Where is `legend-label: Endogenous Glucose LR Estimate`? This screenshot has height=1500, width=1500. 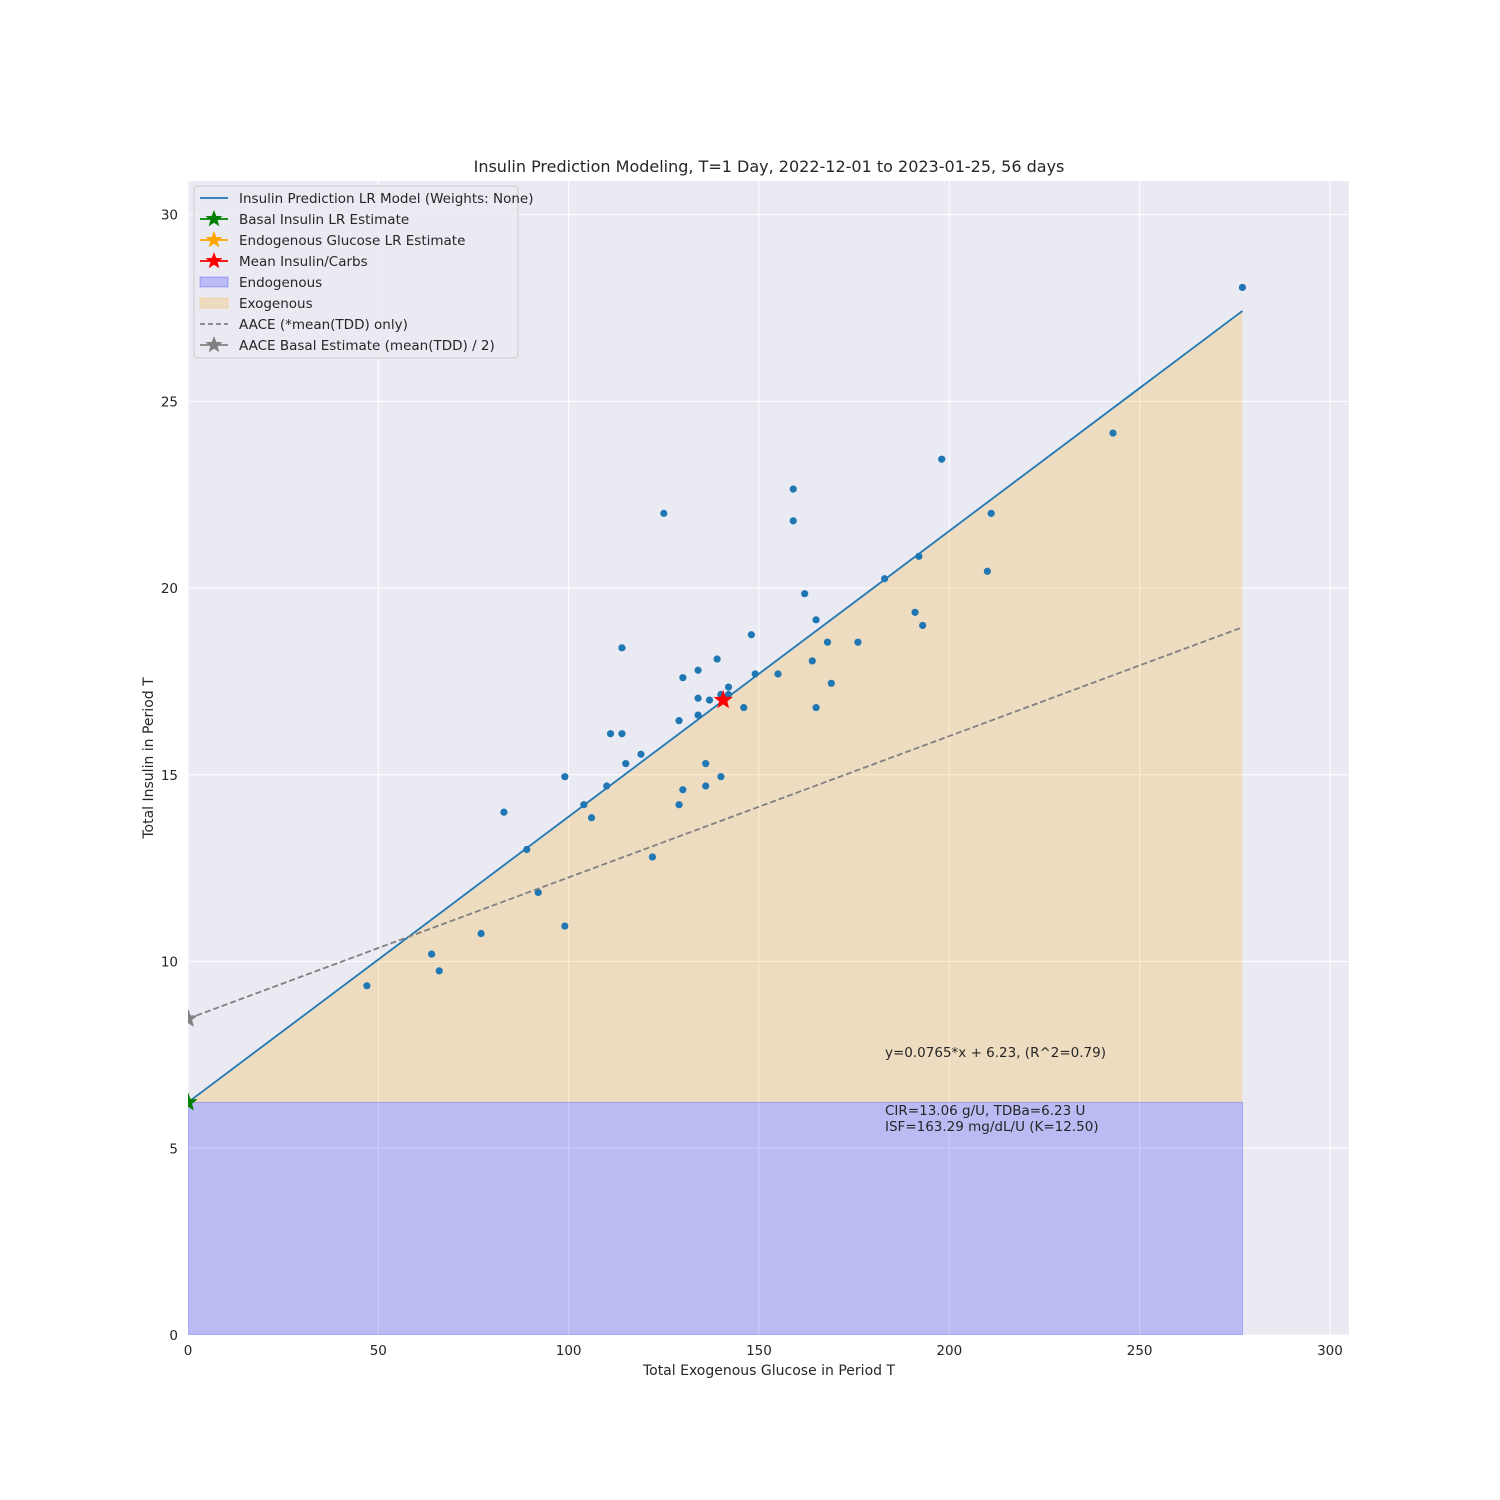
legend-label: Endogenous Glucose LR Estimate is located at coordinates (352, 241).